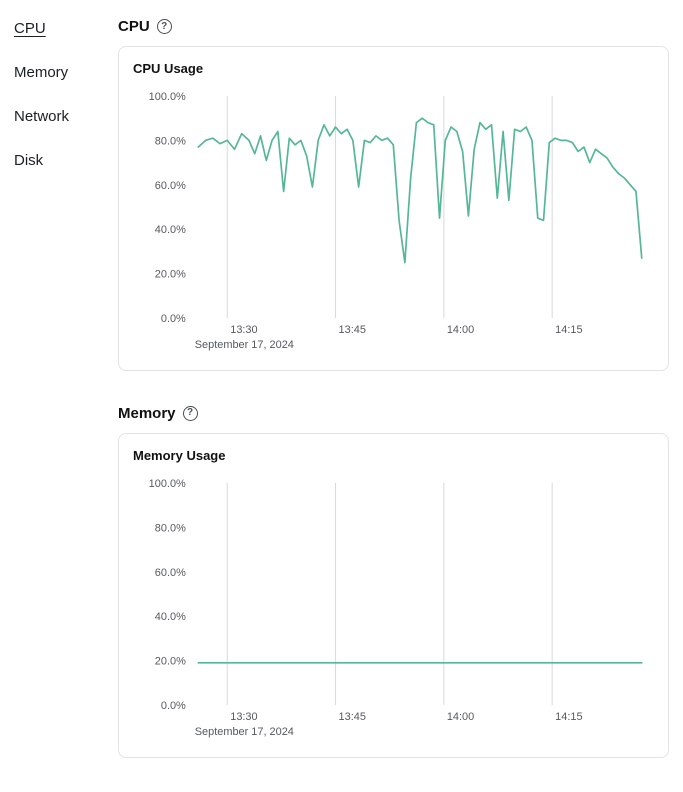 The height and width of the screenshot is (792, 683). Describe the element at coordinates (179, 455) in the screenshot. I see `memory-usage-card-title: Memory Usage` at that location.